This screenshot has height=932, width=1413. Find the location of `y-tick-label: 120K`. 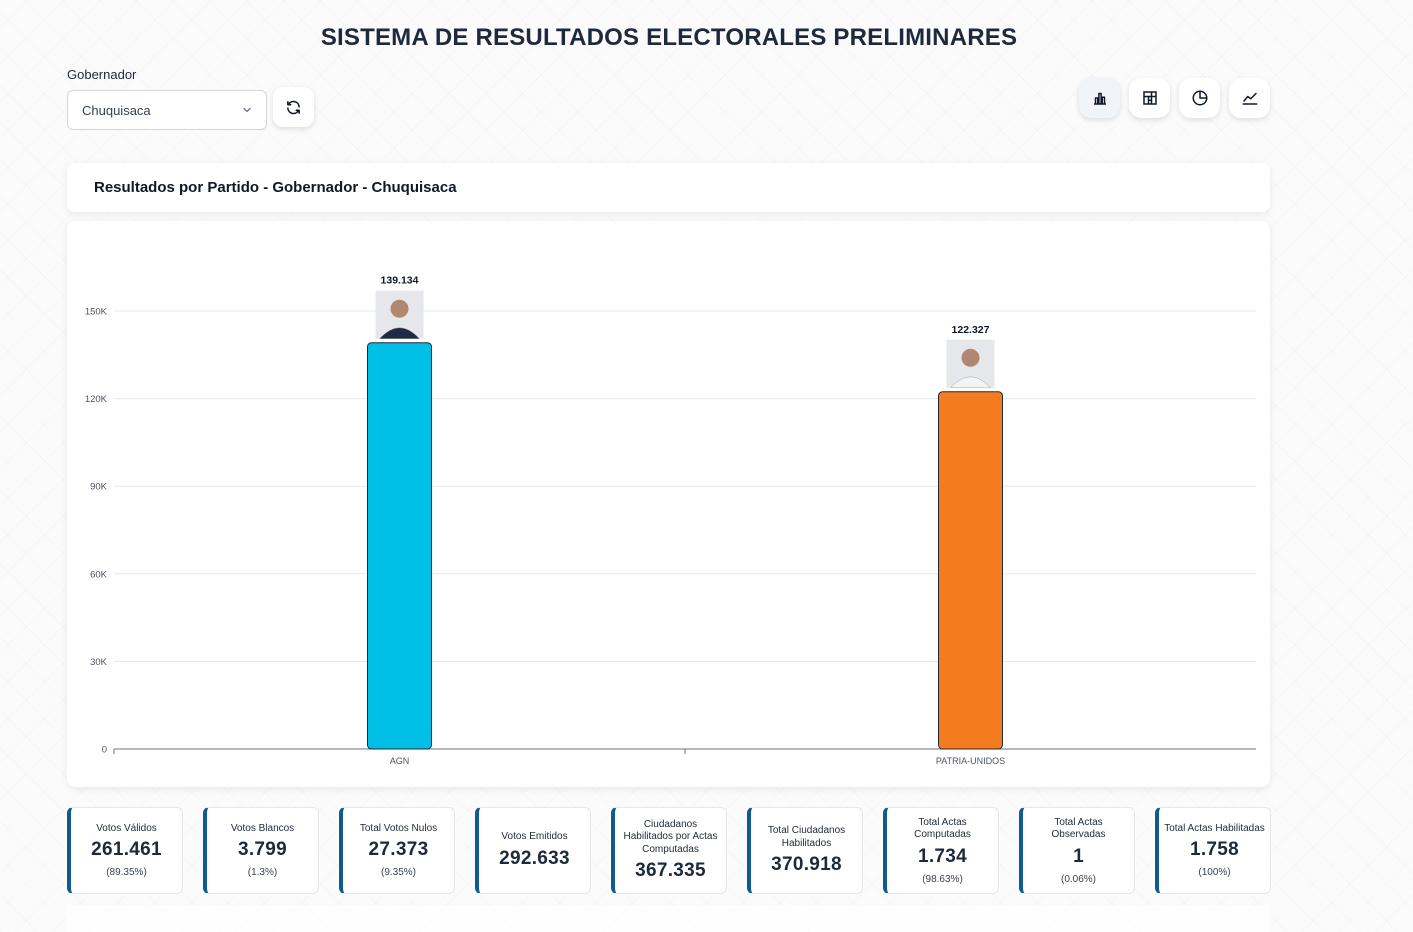

y-tick-label: 120K is located at coordinates (96, 399).